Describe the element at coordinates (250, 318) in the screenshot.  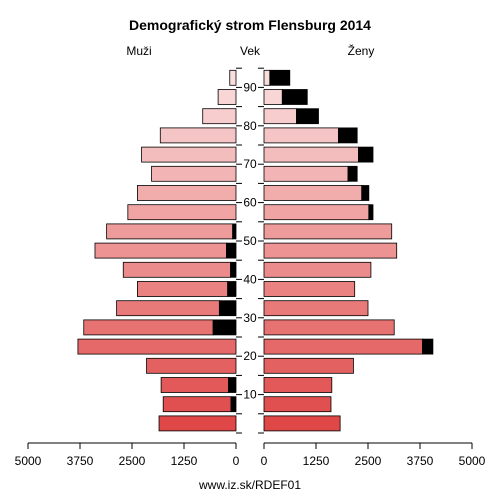
I see `age-tick-label-30: 30` at that location.